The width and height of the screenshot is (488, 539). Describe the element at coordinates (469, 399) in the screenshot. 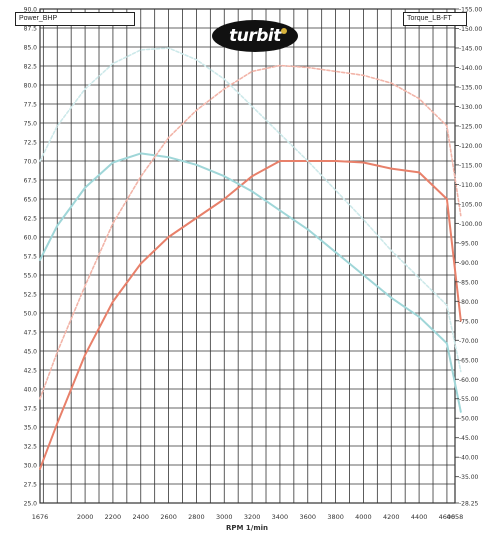

I see `right-tick-label: -55.00` at that location.